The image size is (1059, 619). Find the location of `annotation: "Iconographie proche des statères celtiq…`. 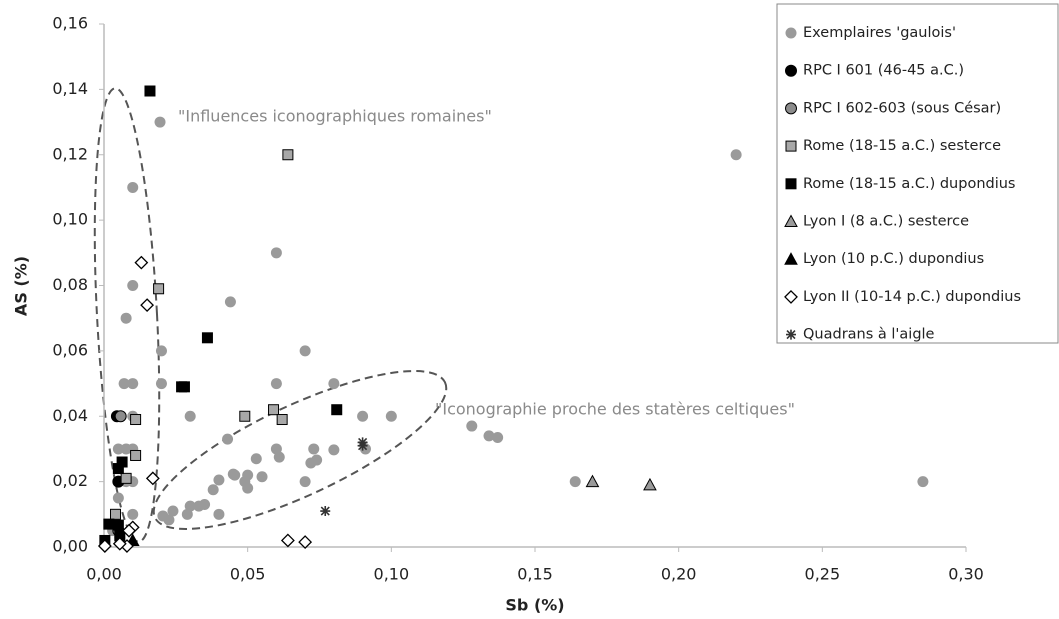

annotation: "Iconographie proche des statères celtiq… is located at coordinates (615, 409).